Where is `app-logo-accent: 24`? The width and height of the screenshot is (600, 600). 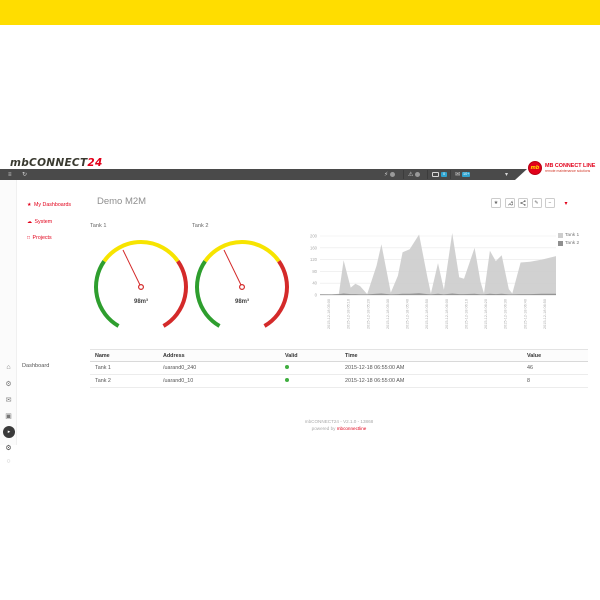
app-logo-accent: 24 is located at coordinates (95, 163).